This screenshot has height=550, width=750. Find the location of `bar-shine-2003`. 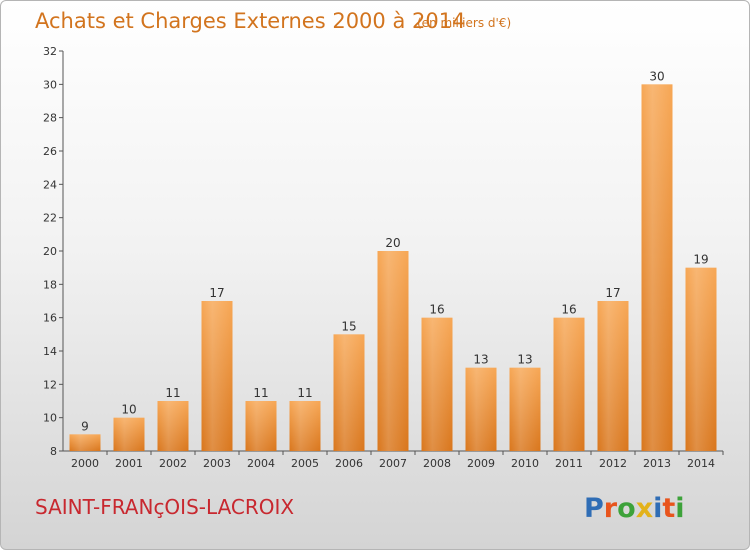

bar-shine-2003 is located at coordinates (217, 376).